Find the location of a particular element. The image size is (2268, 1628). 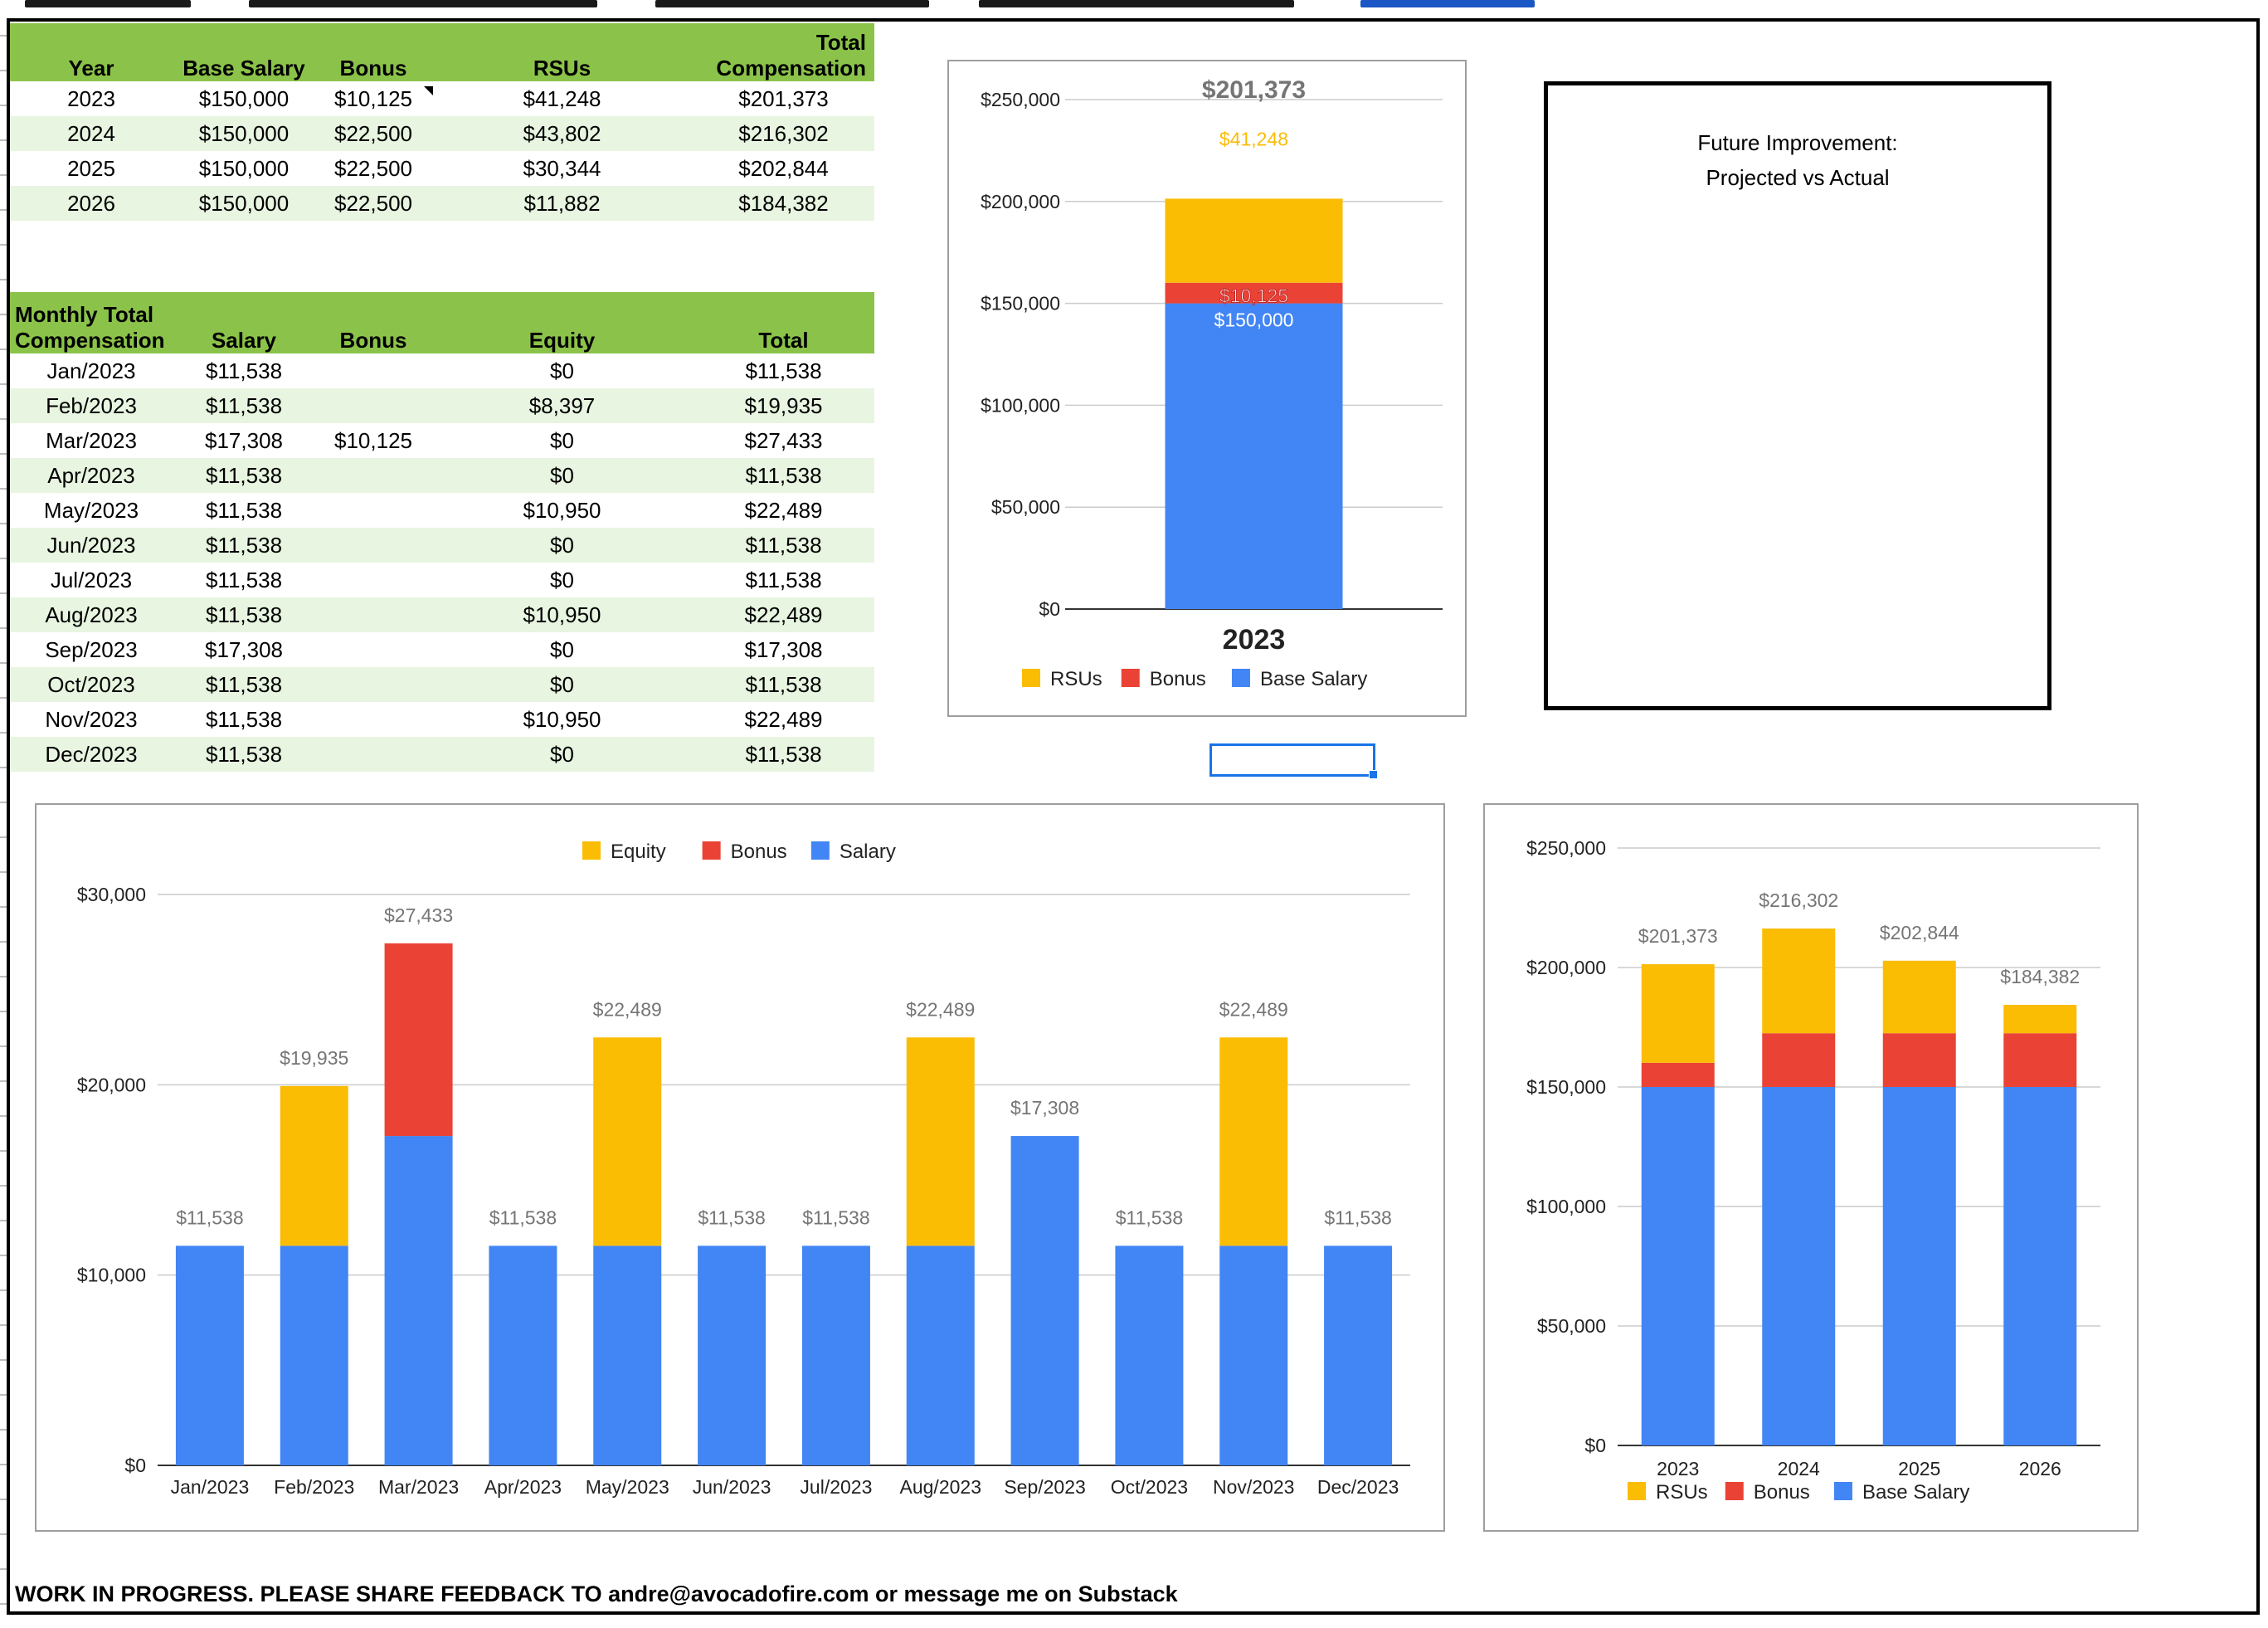

table-cell: Dec/2023 is located at coordinates (91, 754).